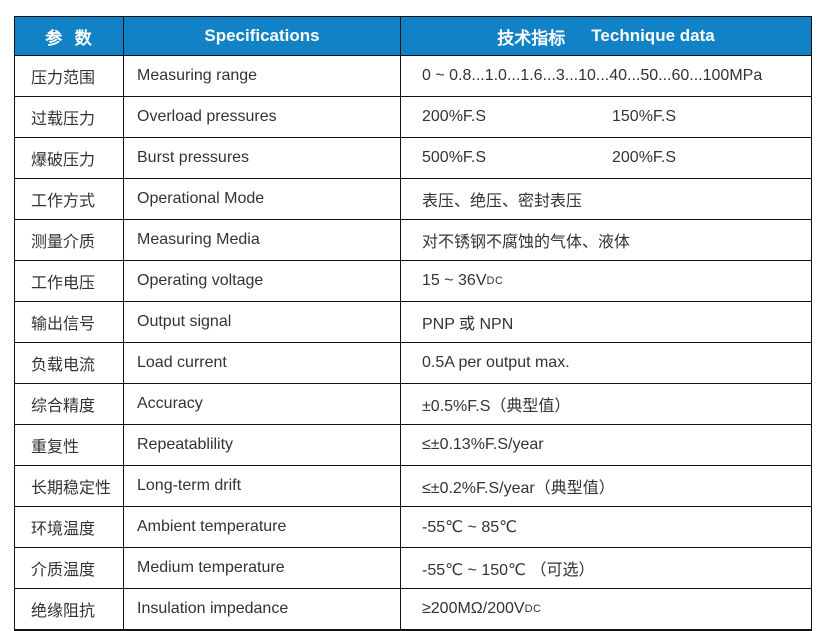  I want to click on header-cell-parameters: 参 数, so click(69, 36).